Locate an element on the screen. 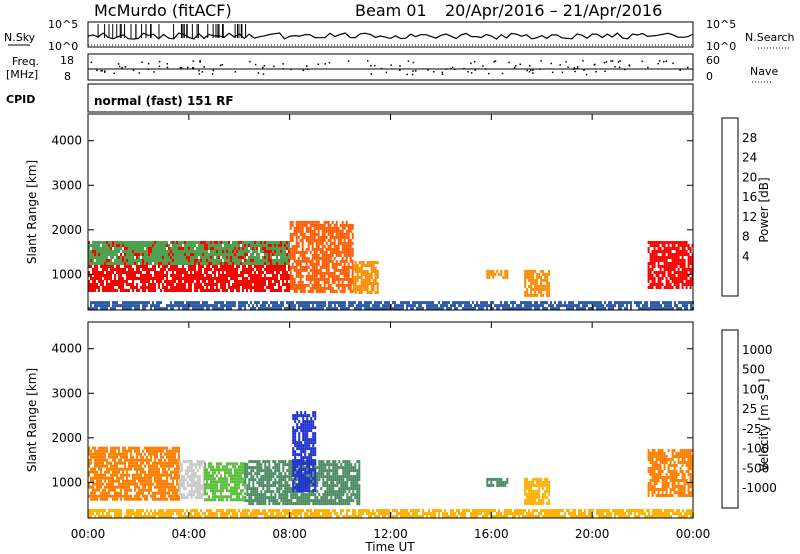 The width and height of the screenshot is (800, 554). power-colorbar-tick-label: 20 is located at coordinates (749, 177).